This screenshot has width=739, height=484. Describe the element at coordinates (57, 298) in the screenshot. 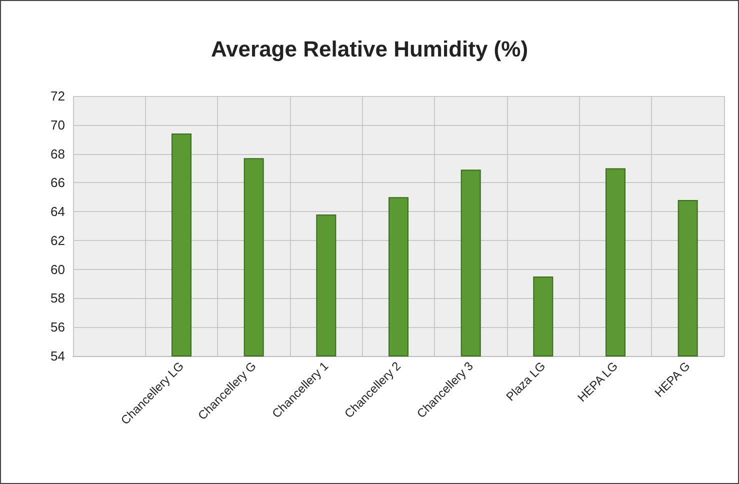

I see `y-tick-label: 58` at that location.